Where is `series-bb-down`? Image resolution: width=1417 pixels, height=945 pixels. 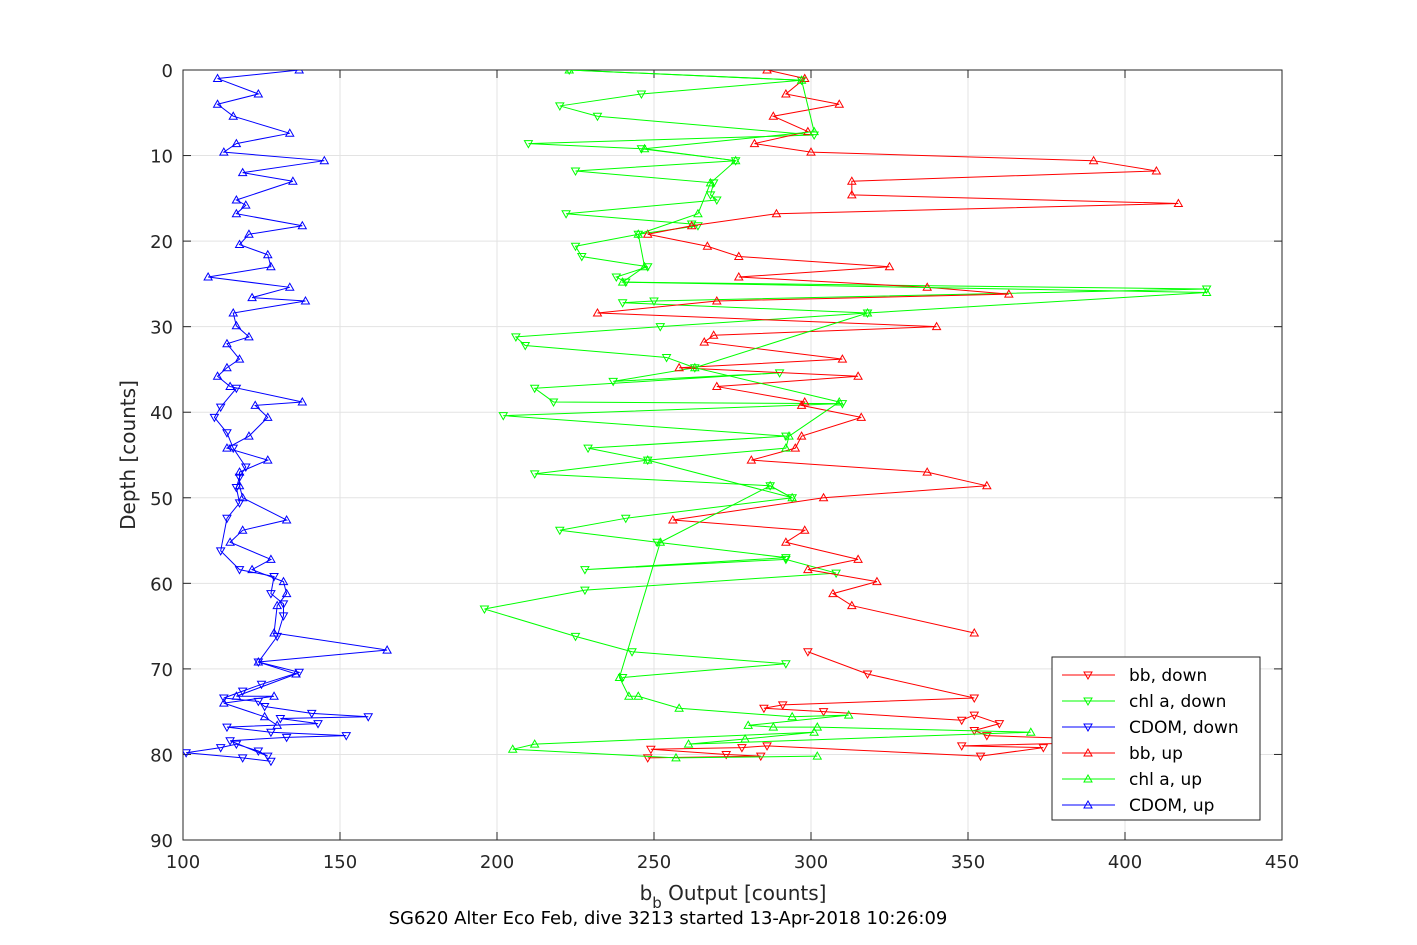 series-bb-down is located at coordinates (873, 705).